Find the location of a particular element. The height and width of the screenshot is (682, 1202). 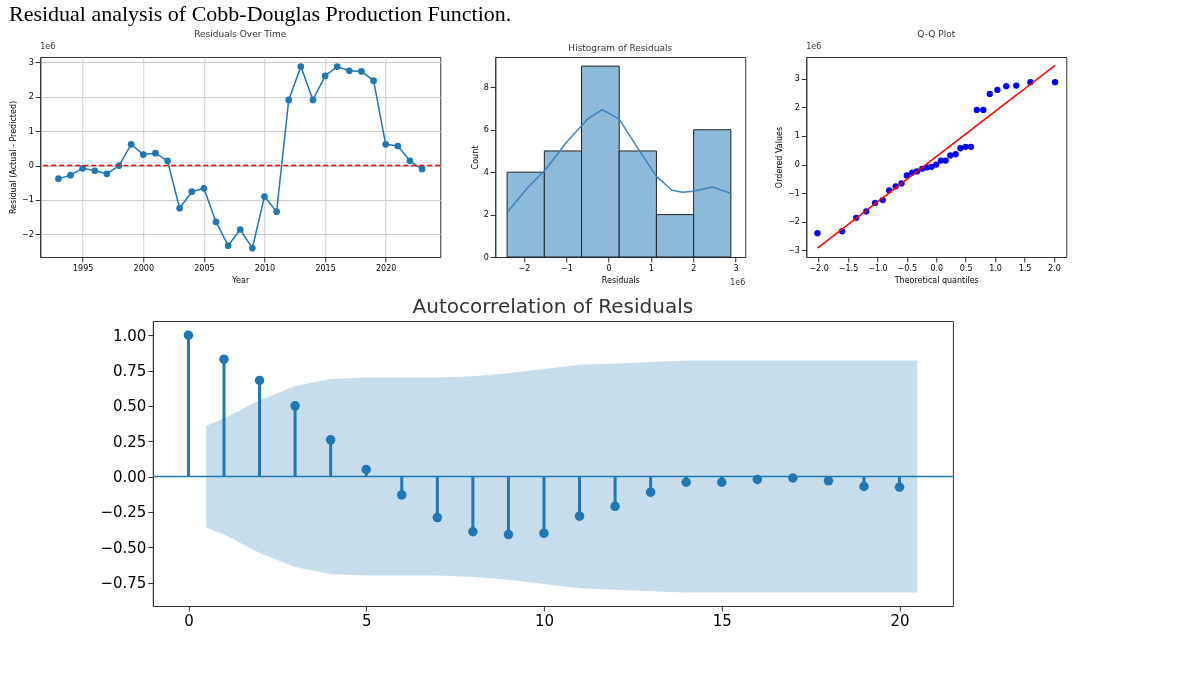

x-axis-title: Residuals is located at coordinates (620, 280).